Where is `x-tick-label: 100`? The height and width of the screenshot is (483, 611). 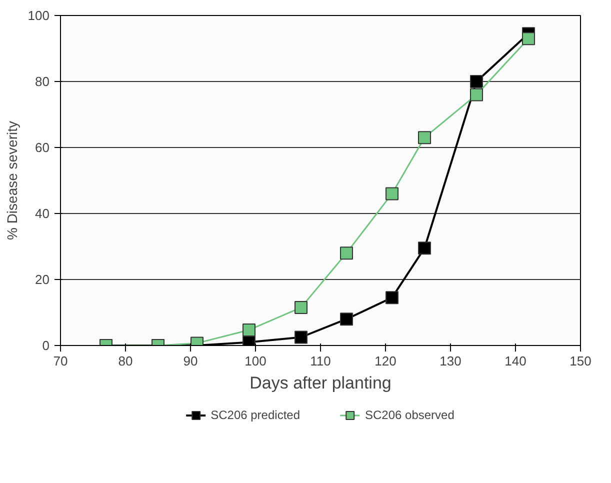
x-tick-label: 100 is located at coordinates (255, 361).